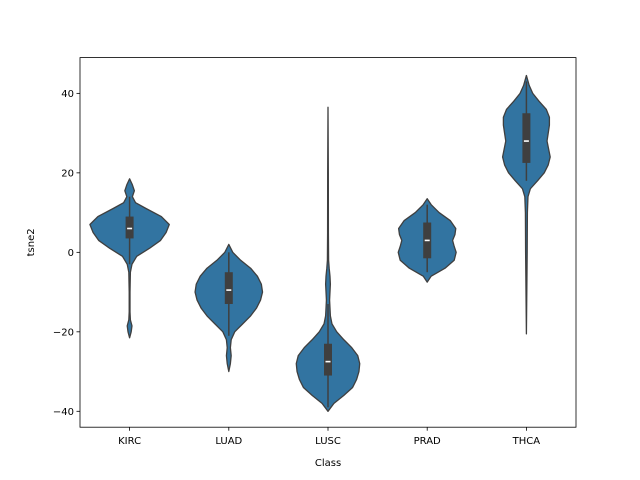 The height and width of the screenshot is (480, 640). Describe the element at coordinates (228, 441) in the screenshot. I see `x-tick-label: LUAD` at that location.